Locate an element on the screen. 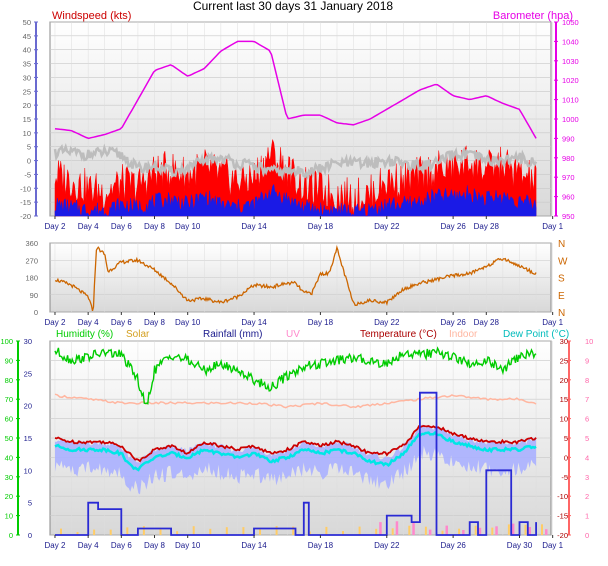 The height and width of the screenshot is (566, 608). wind-panel-x-tick-label: Day 10 is located at coordinates (188, 226).